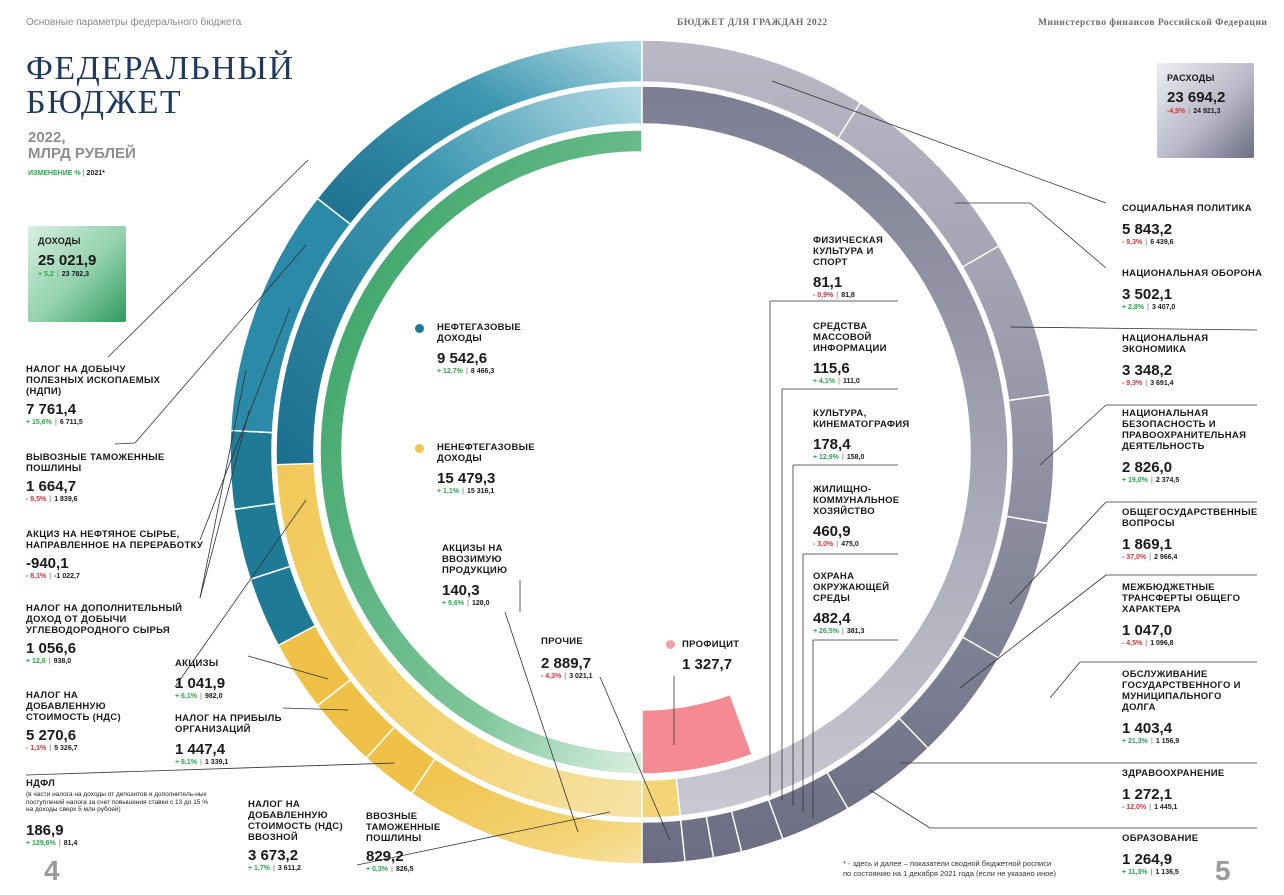  What do you see at coordinates (134, 22) in the screenshot?
I see `header-left: Основные параметры федерального бюджета` at bounding box center [134, 22].